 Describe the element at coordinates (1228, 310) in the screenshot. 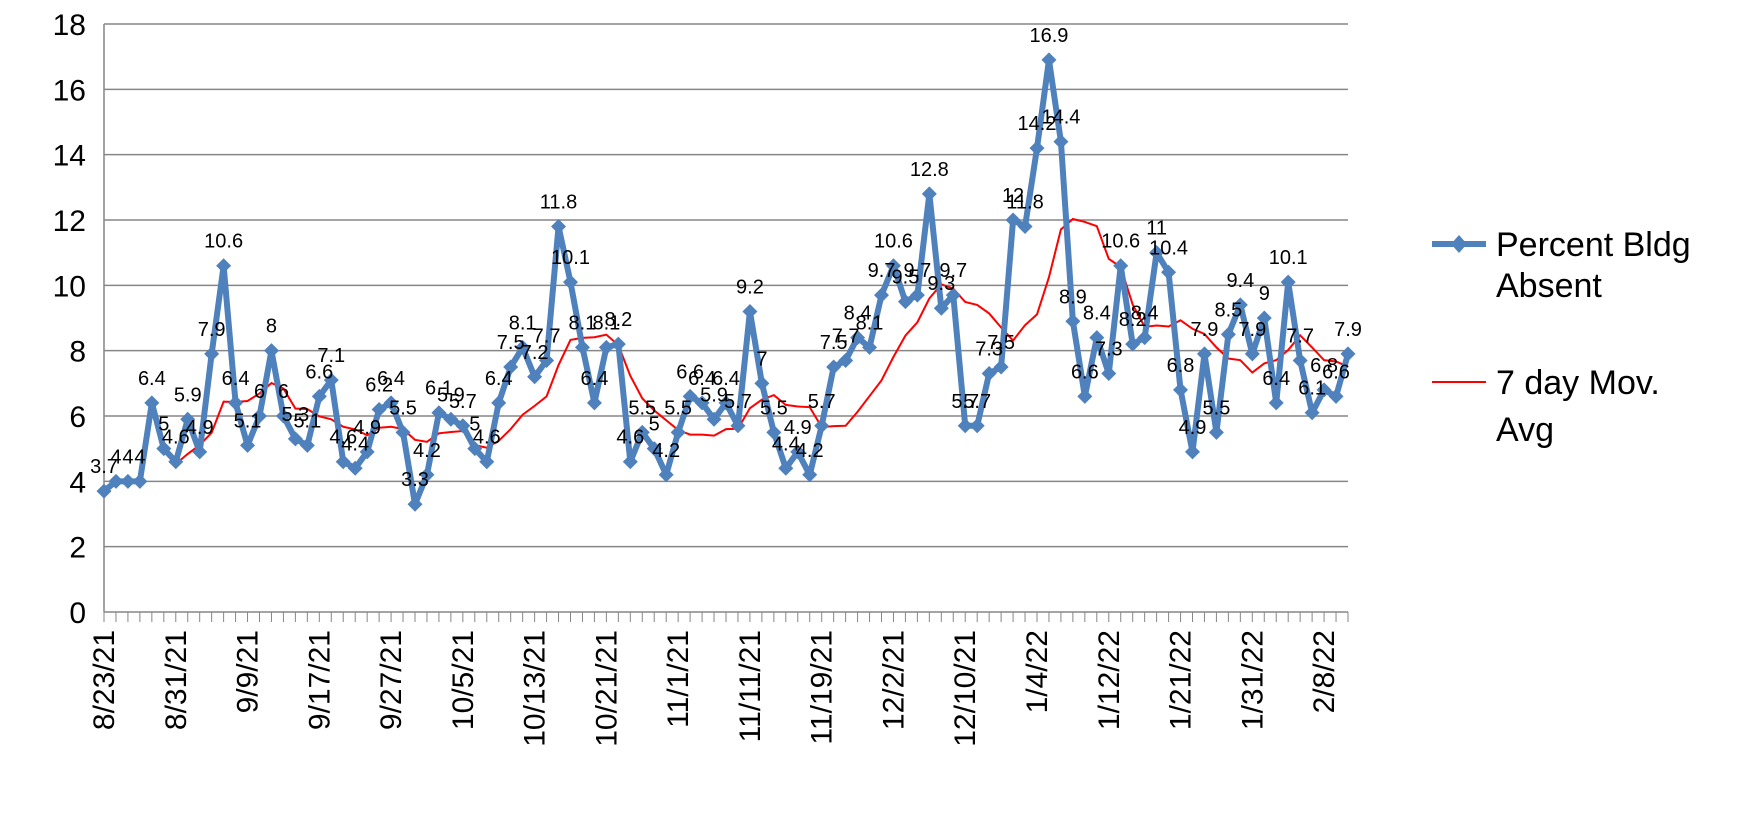

I see `data-label: 8.5` at that location.